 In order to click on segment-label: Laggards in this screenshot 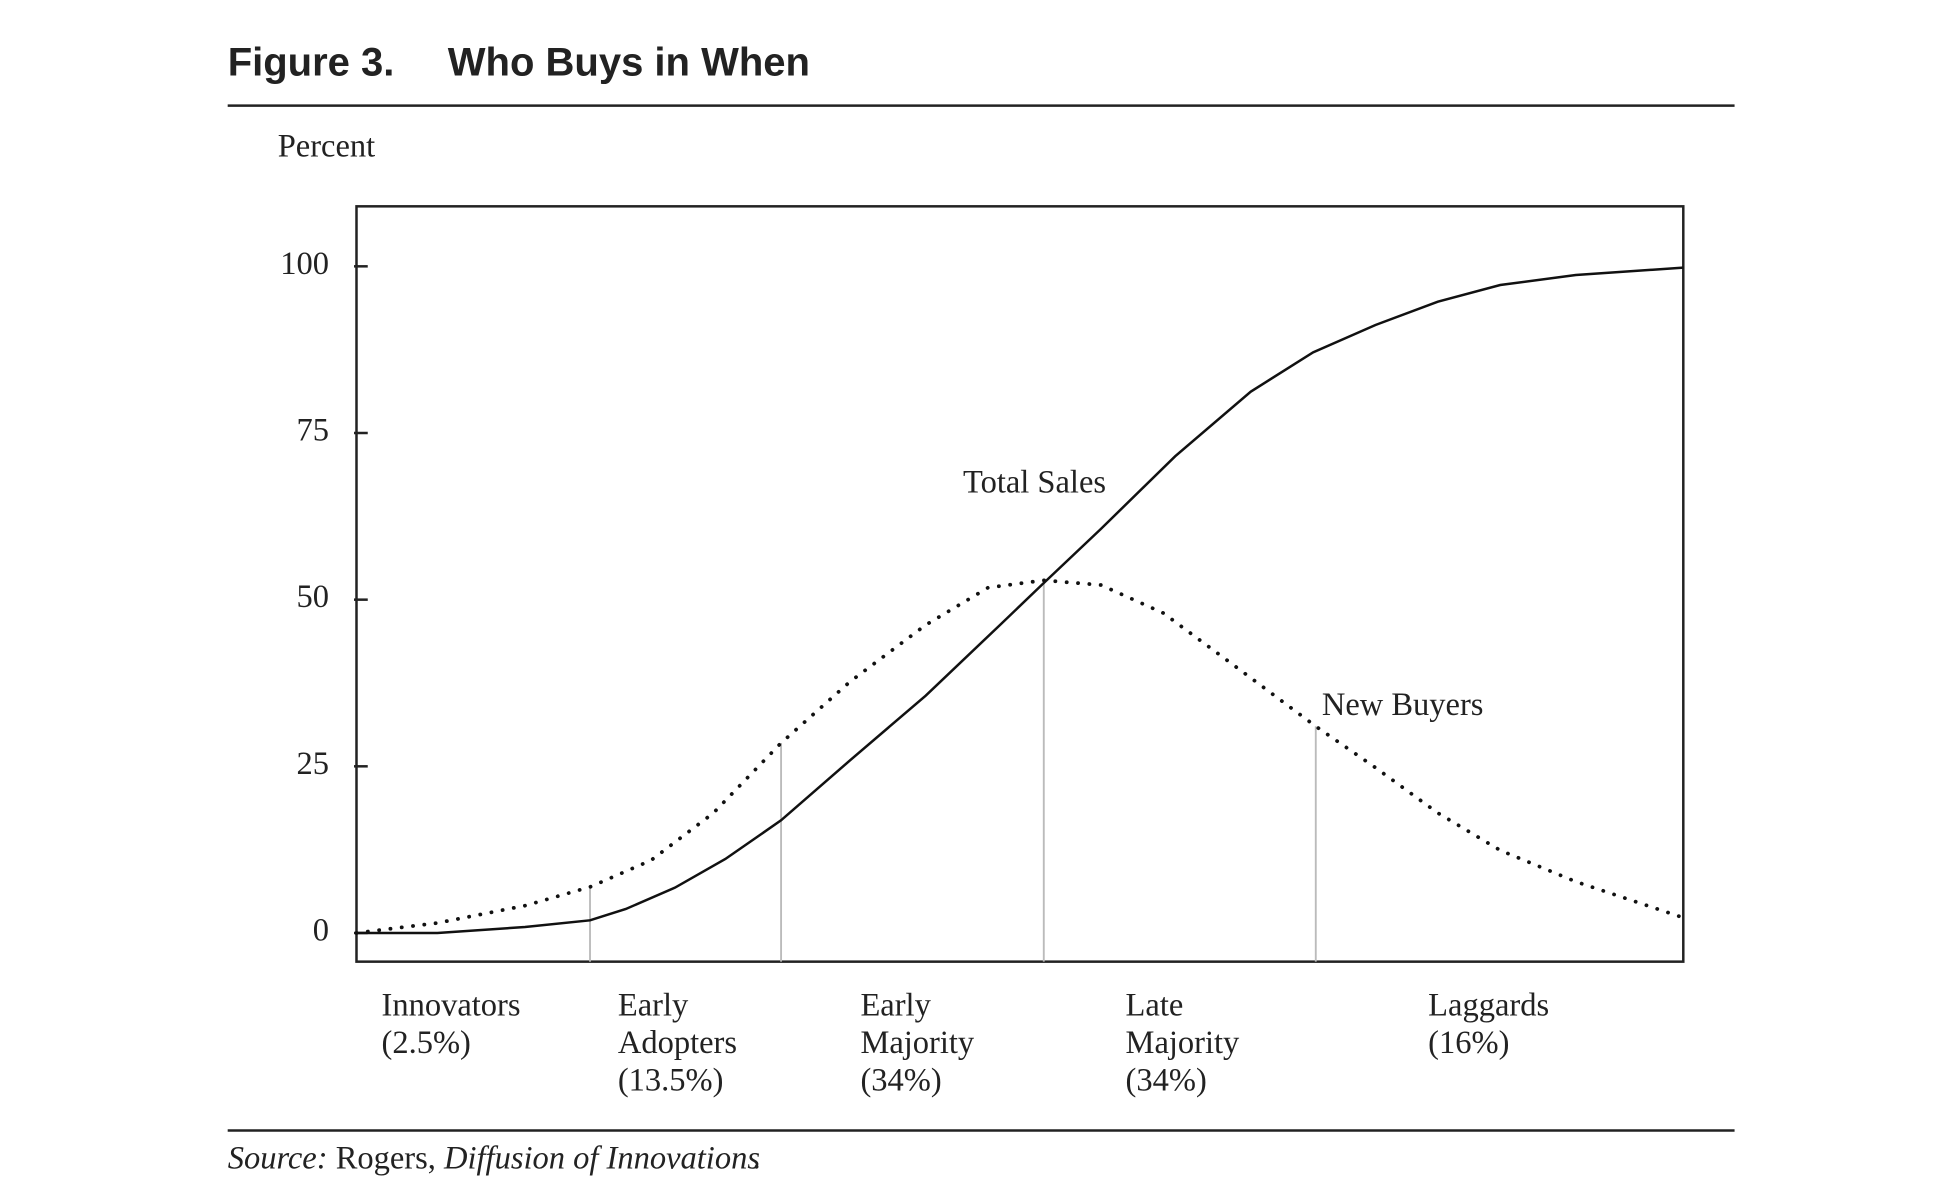, I will do `click(1488, 1005)`.